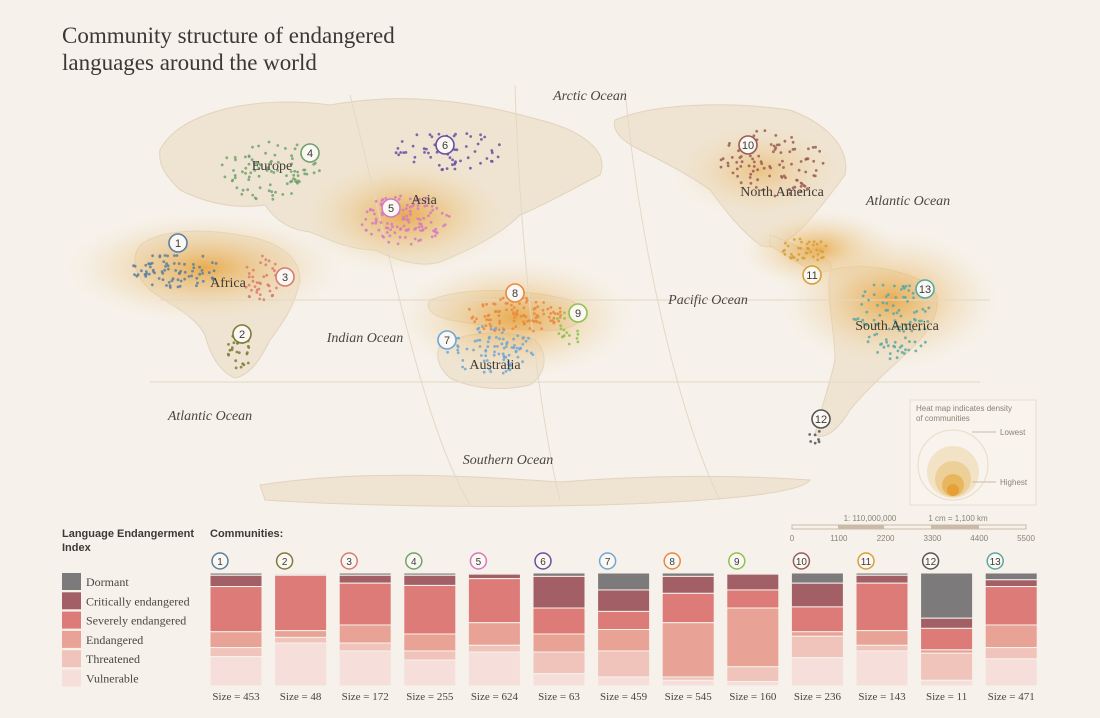  I want to click on ocean-label-atlantic-north: Atlantic Ocean, so click(907, 201).